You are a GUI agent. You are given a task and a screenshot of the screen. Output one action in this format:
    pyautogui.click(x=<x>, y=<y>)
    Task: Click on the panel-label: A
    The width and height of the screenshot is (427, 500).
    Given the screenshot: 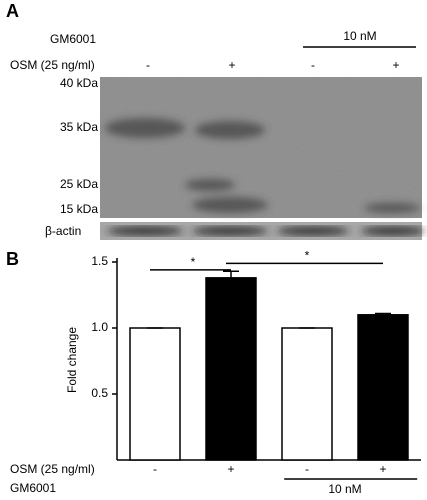 What is the action you would take?
    pyautogui.click(x=12, y=11)
    